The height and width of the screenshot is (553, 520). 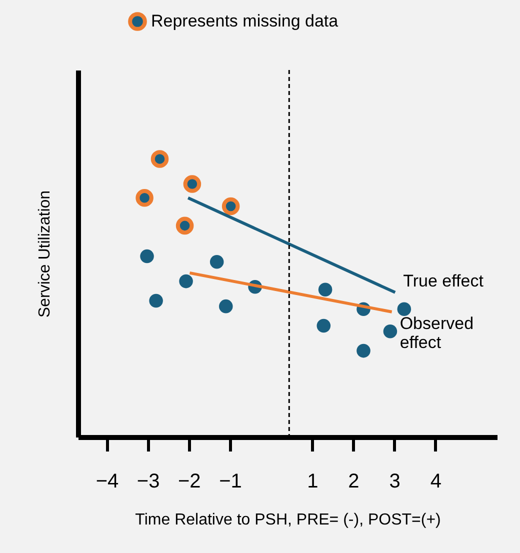 What do you see at coordinates (107, 481) in the screenshot?
I see `x-tick-label: −4` at bounding box center [107, 481].